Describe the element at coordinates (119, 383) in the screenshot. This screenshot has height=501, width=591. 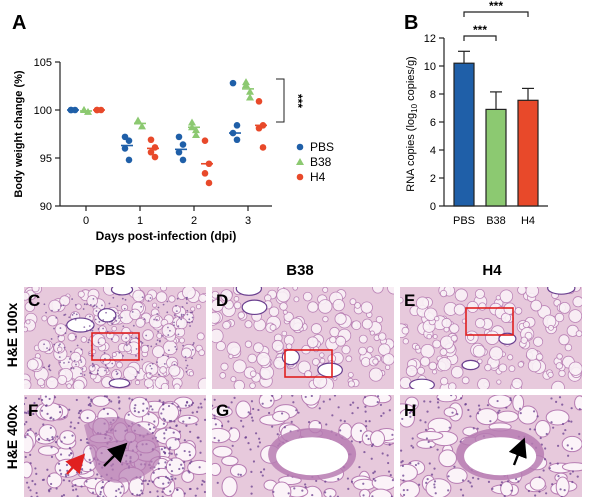
I see `airway` at that location.